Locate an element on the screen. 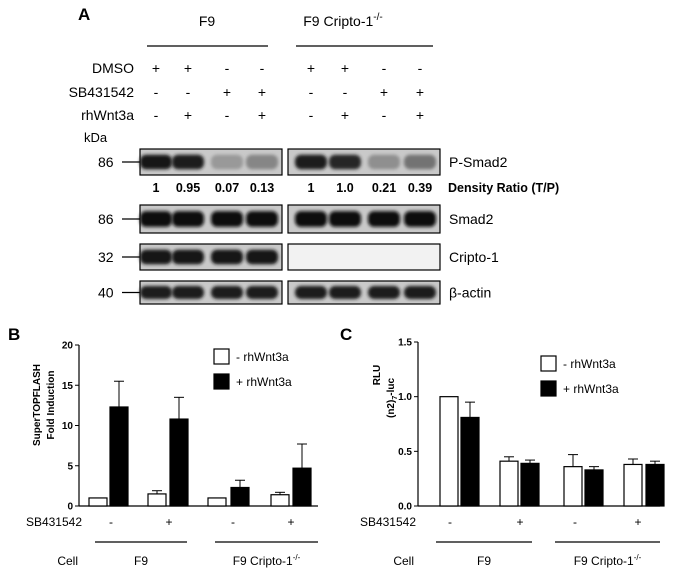 The height and width of the screenshot is (573, 675). density-ratio-value: 0.21 is located at coordinates (384, 188).